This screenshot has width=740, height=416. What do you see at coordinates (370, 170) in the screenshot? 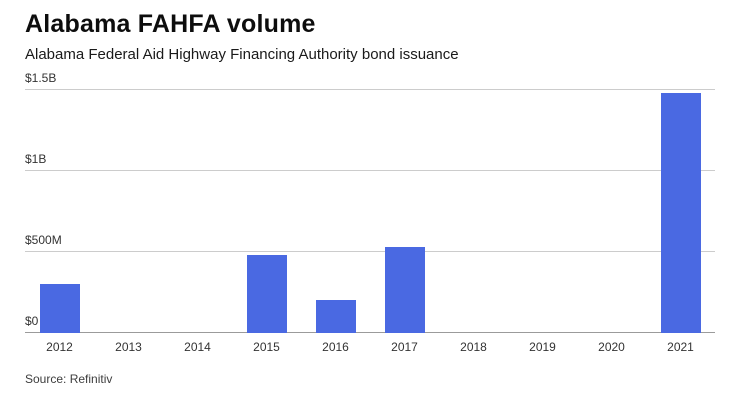
I see `gridline-$1B` at bounding box center [370, 170].